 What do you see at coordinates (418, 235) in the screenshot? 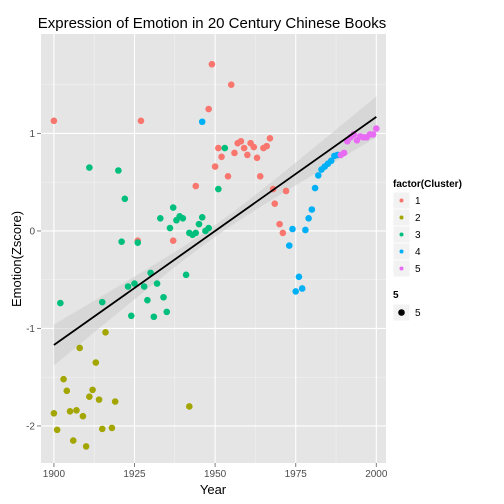
I see `legend-label: 3` at bounding box center [418, 235].